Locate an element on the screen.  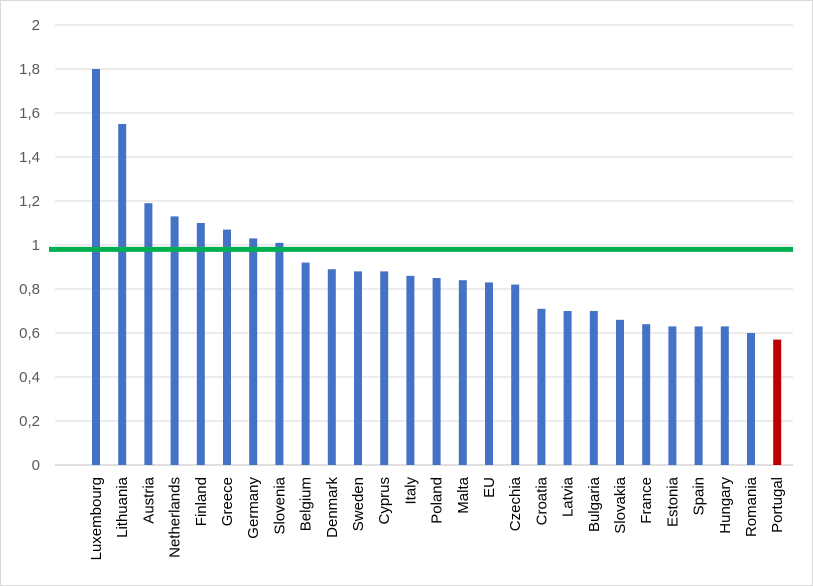
bar-denmark is located at coordinates (331, 367).